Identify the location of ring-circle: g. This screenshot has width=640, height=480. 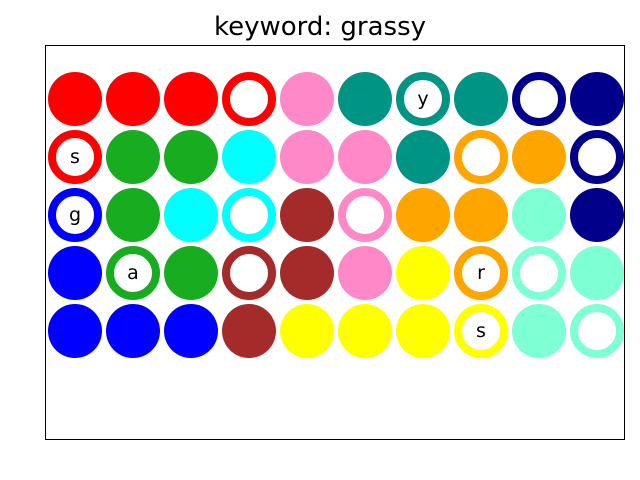
(75, 215).